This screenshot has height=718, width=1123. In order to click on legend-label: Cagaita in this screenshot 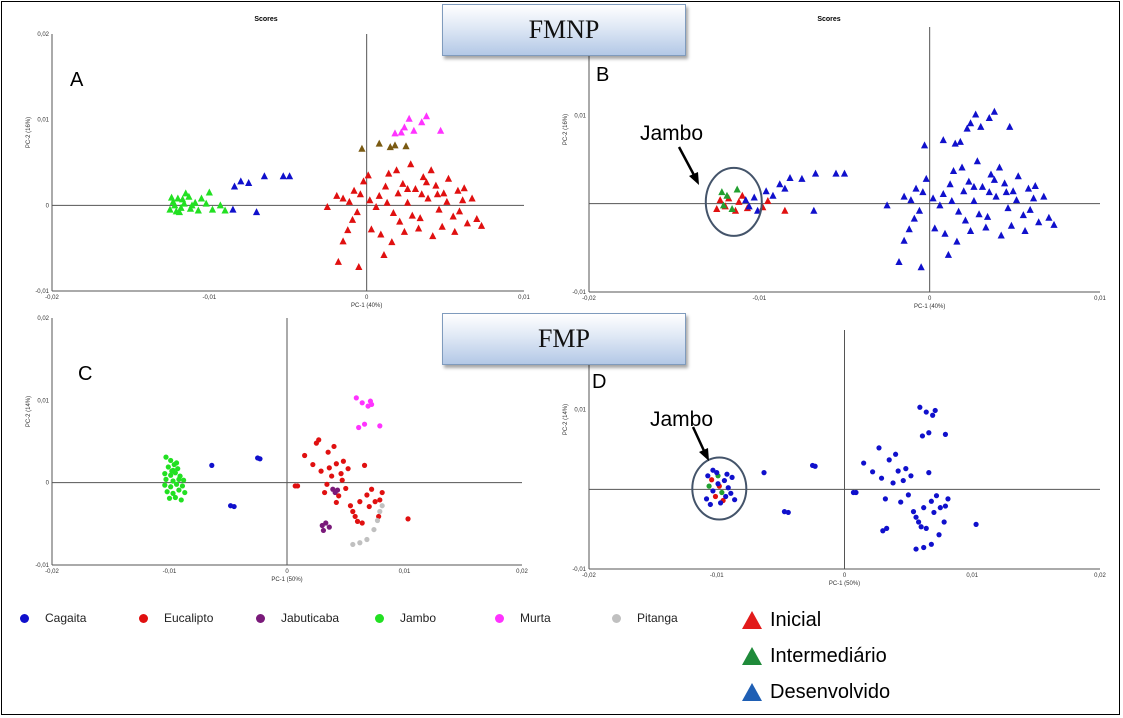, I will do `click(66, 618)`.